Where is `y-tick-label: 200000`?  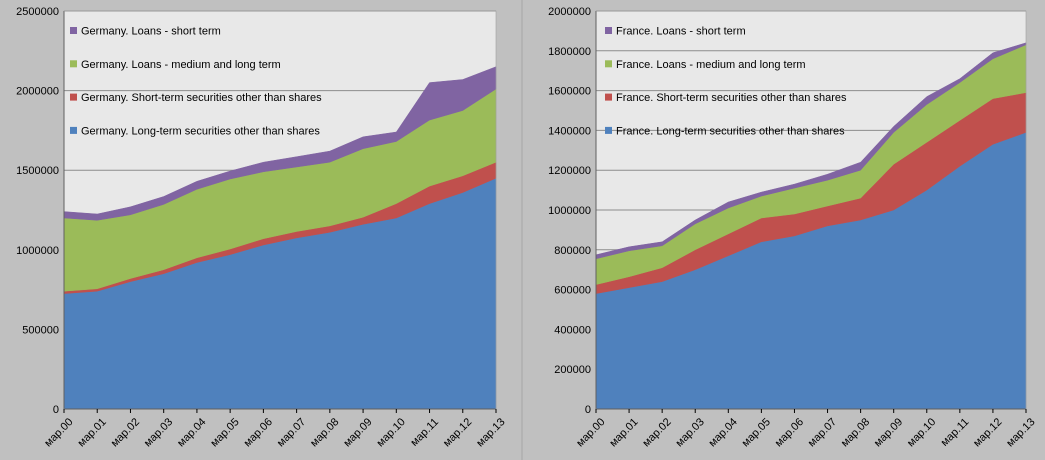 y-tick-label: 200000 is located at coordinates (572, 370).